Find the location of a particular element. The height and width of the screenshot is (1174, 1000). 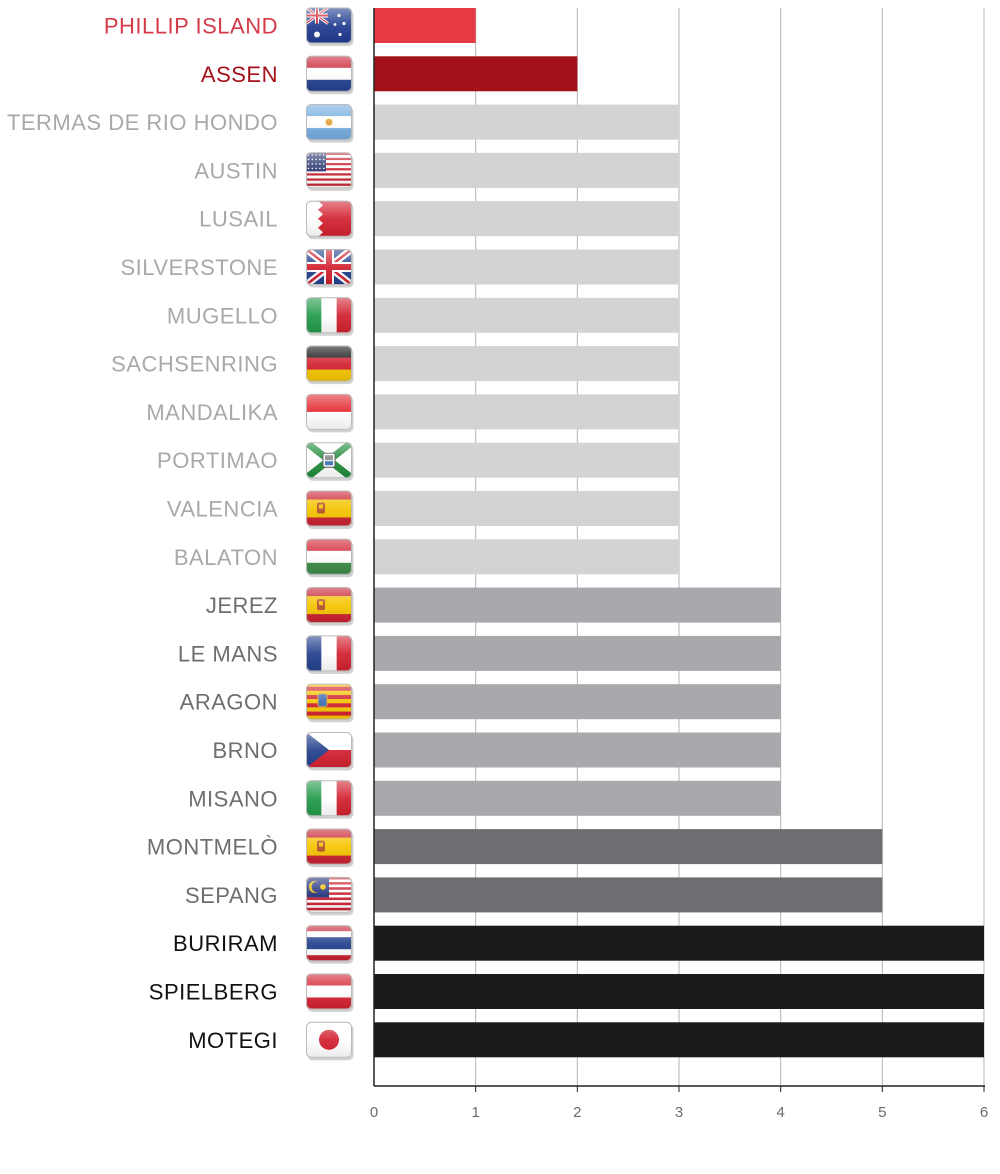

category-label: MOTEGI is located at coordinates (233, 1040).